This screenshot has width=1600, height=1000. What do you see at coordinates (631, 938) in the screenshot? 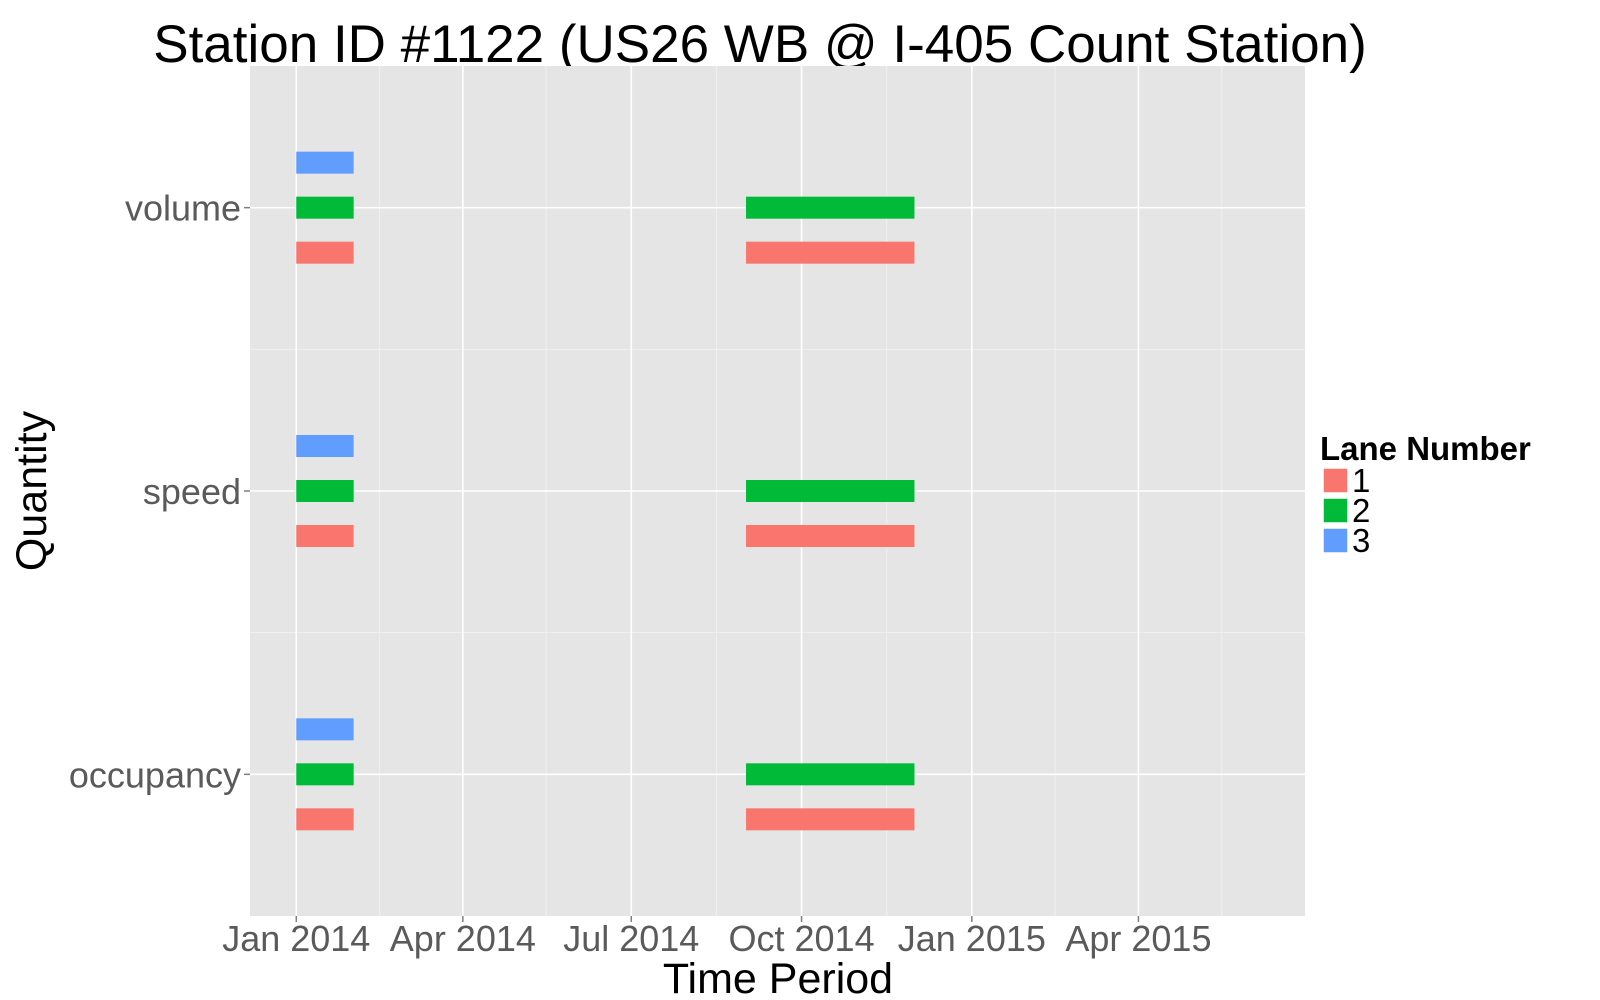
I see `x-tick-label: Jul 2014` at bounding box center [631, 938].